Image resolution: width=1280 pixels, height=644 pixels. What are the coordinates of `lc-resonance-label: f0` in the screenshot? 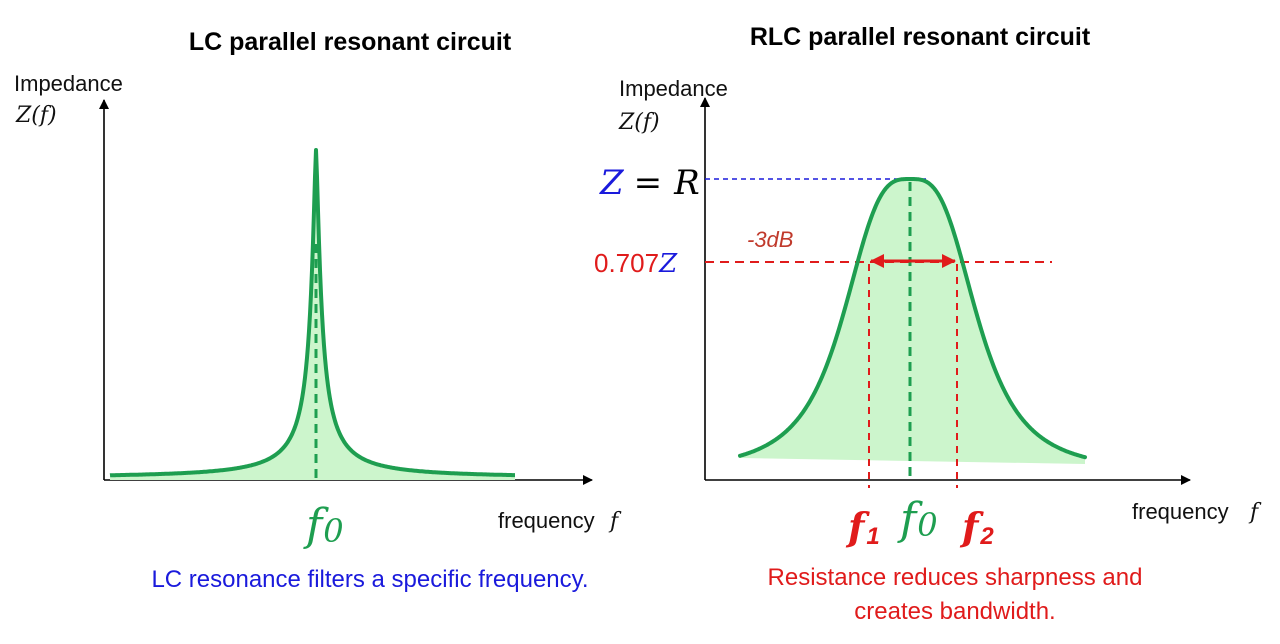 It's located at (323, 525).